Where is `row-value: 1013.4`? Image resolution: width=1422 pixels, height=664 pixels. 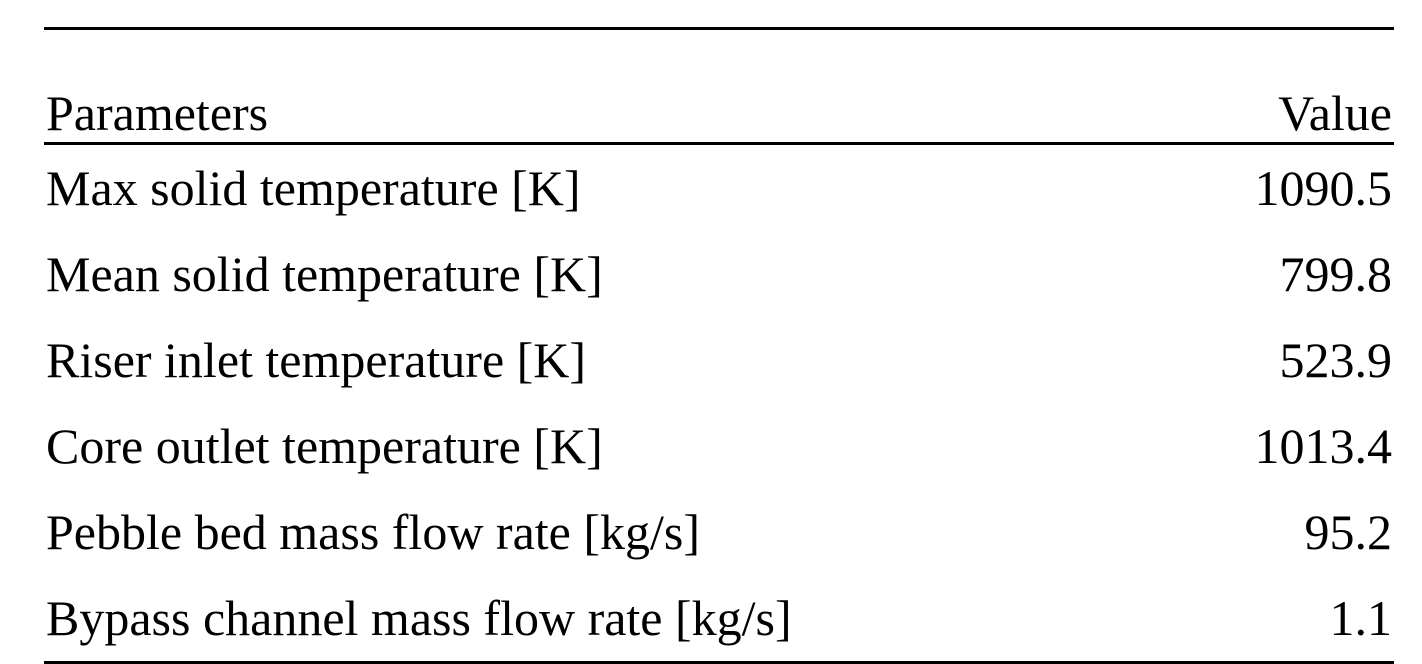 row-value: 1013.4 is located at coordinates (1323, 446).